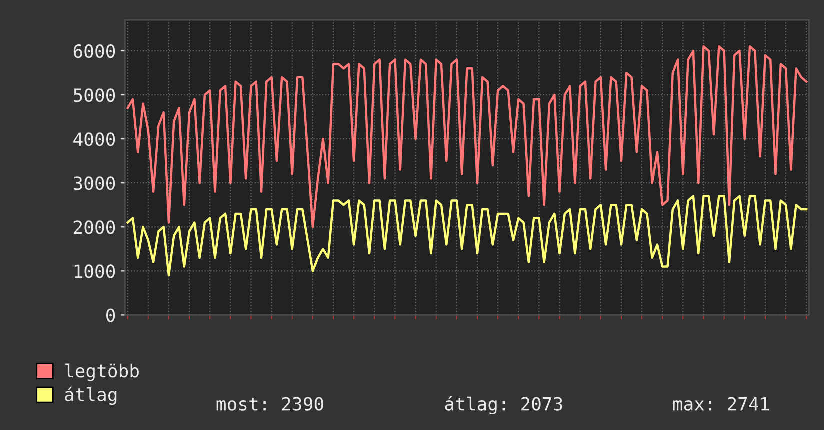 The width and height of the screenshot is (824, 430). What do you see at coordinates (95, 139) in the screenshot?
I see `y-tick-label: 4000` at bounding box center [95, 139].